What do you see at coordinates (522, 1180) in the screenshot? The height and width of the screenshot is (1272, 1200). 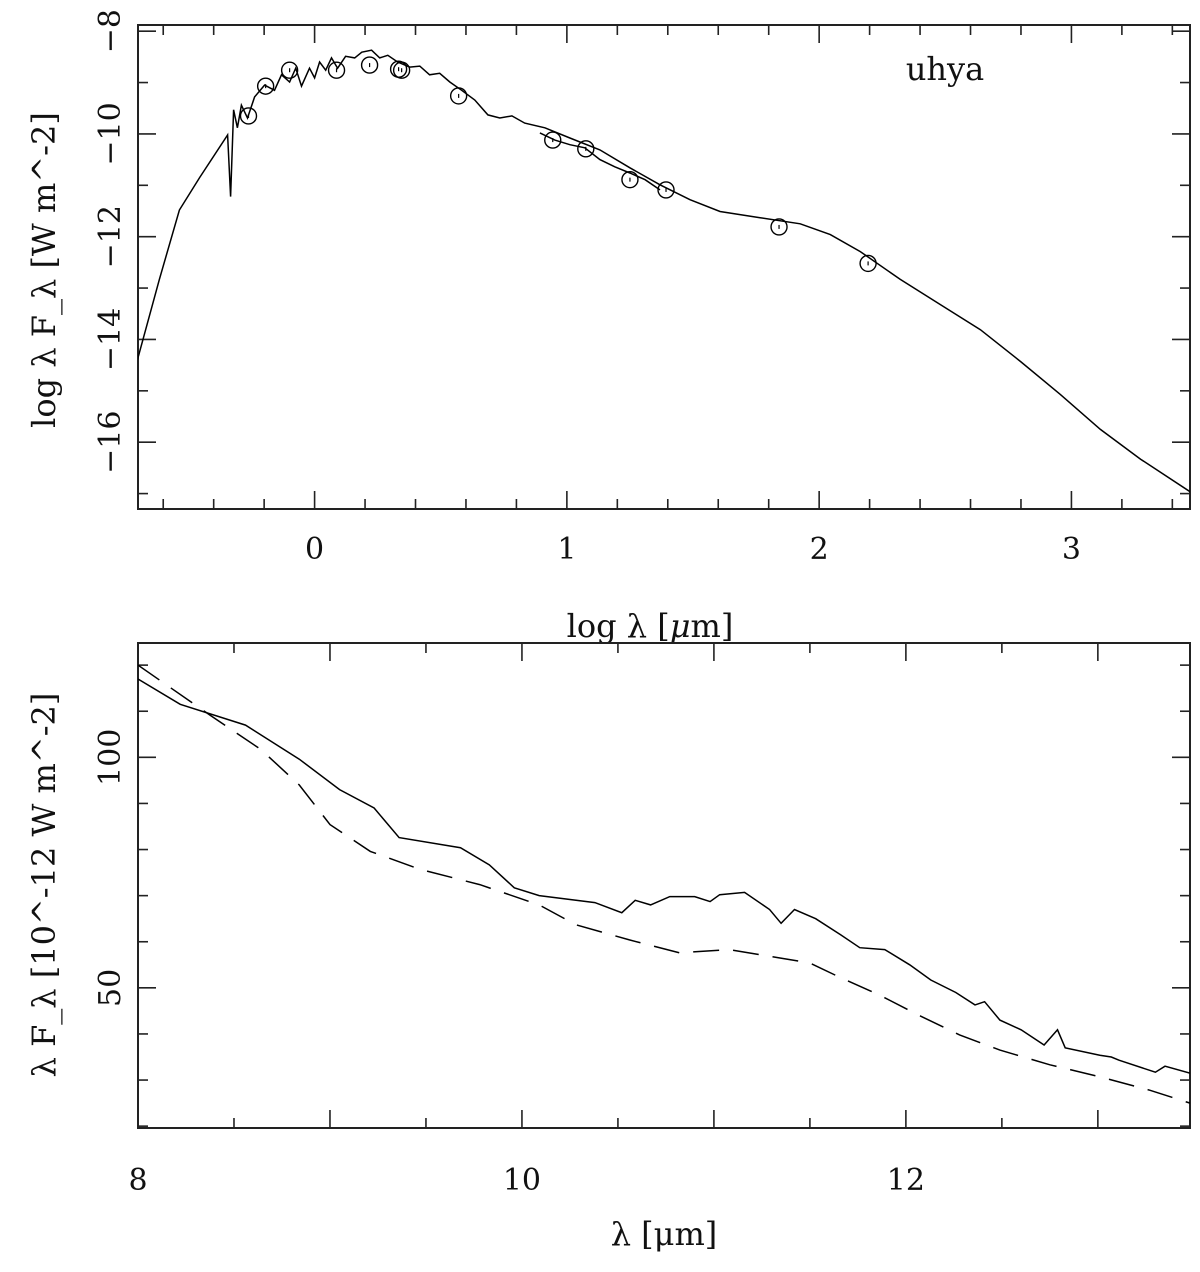 I see `x-tick-label: 10` at bounding box center [522, 1180].